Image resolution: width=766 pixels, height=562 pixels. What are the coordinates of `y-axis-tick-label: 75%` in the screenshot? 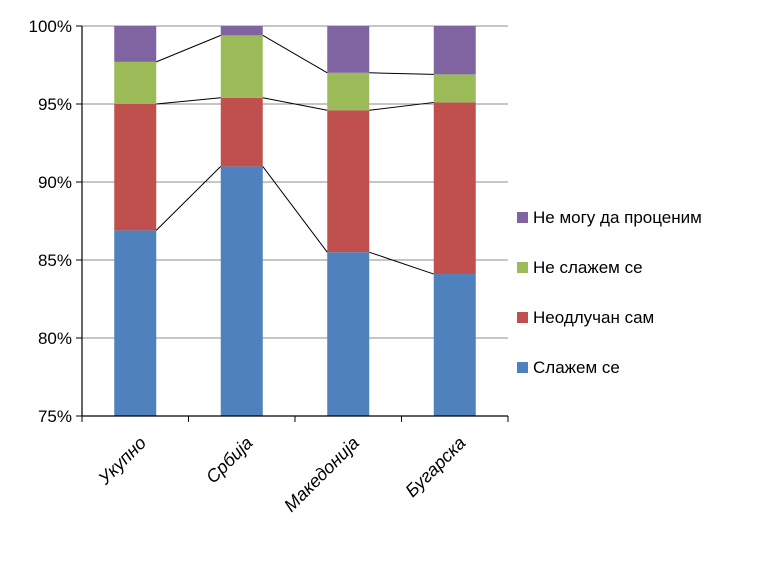 It's located at (55, 416).